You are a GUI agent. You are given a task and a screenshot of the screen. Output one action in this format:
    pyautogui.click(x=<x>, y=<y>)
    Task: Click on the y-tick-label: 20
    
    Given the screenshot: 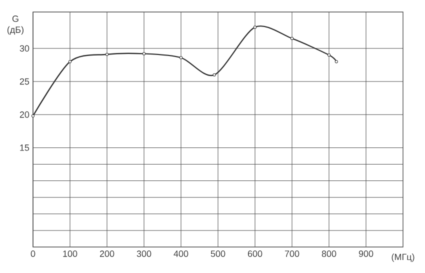 What is the action you would take?
    pyautogui.click(x=25, y=114)
    